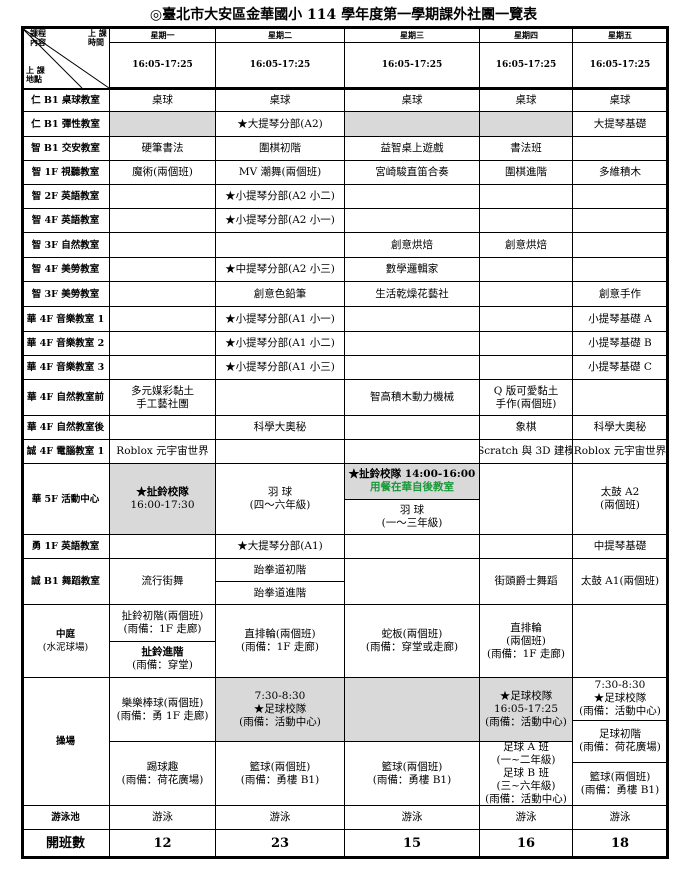 Image resolution: width=687 pixels, height=875 pixels. I want to click on cell-text: 智 4F 美勞教室, so click(65, 269).